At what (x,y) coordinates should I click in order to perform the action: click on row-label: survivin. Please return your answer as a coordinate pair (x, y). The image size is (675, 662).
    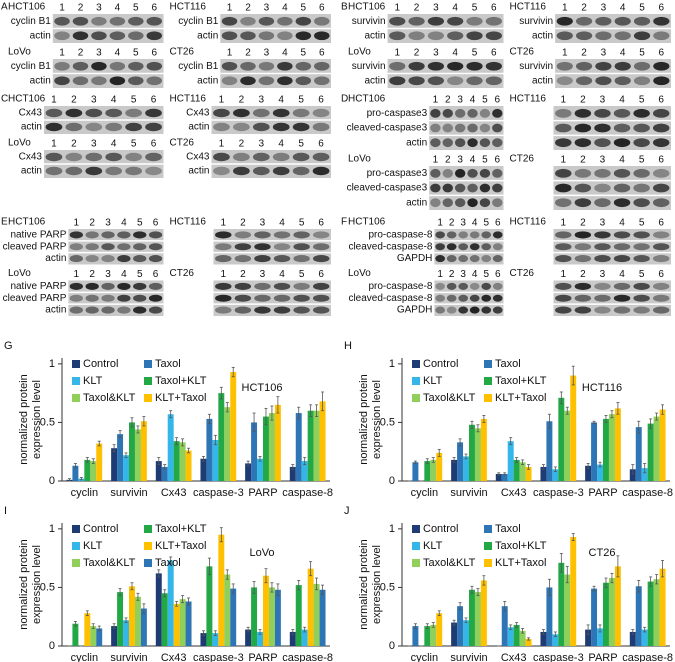
    Looking at the image, I should click on (536, 66).